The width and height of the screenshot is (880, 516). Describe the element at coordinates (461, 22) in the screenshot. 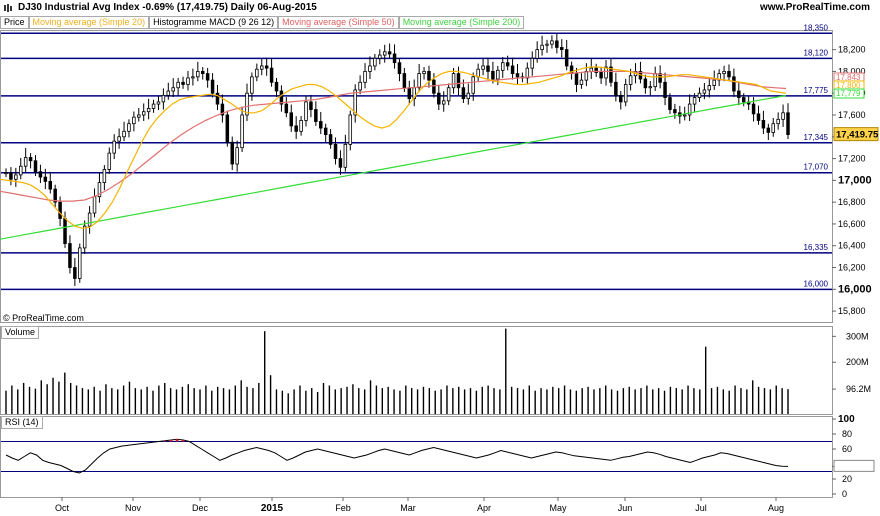

I see `legend-ma200: Moving average (Simple 200)` at that location.